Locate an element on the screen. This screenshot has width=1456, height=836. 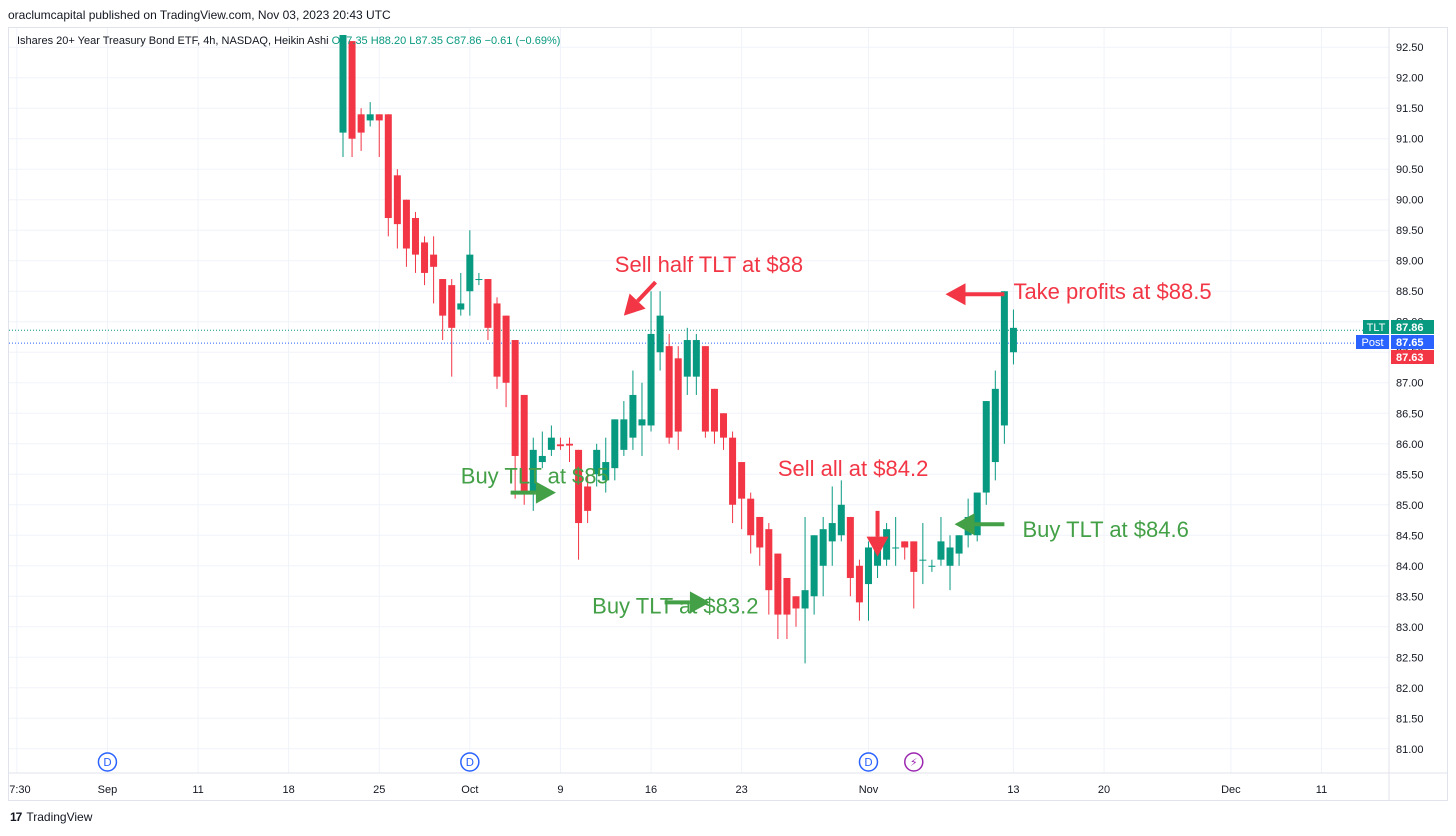
y-tick-label: 87.00 is located at coordinates (1410, 384).